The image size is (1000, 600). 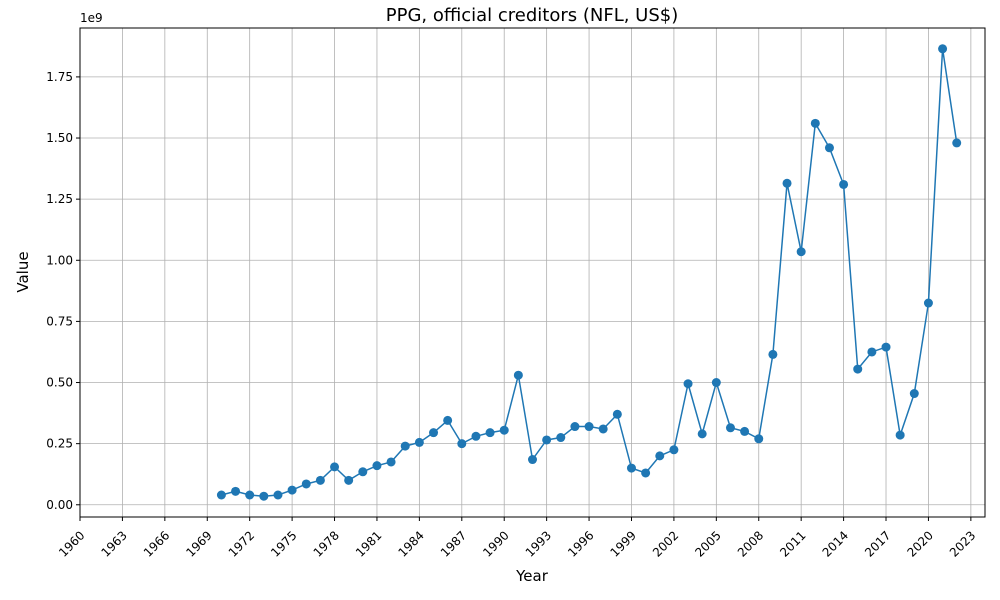 What do you see at coordinates (59, 321) in the screenshot?
I see `y-tick-label: 0.75` at bounding box center [59, 321].